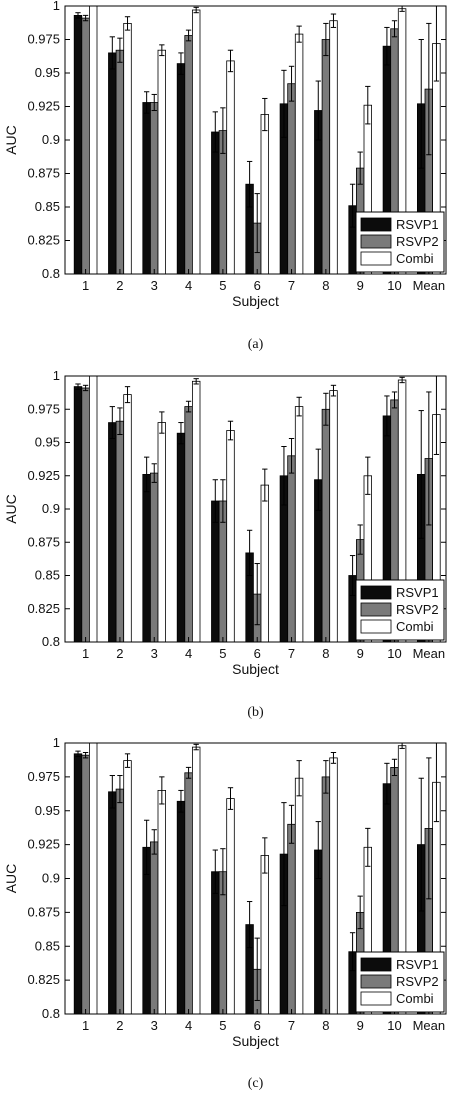 This screenshot has height=1106, width=474. Describe the element at coordinates (43, 39) in the screenshot. I see `y-tick-label: 0.975` at that location.